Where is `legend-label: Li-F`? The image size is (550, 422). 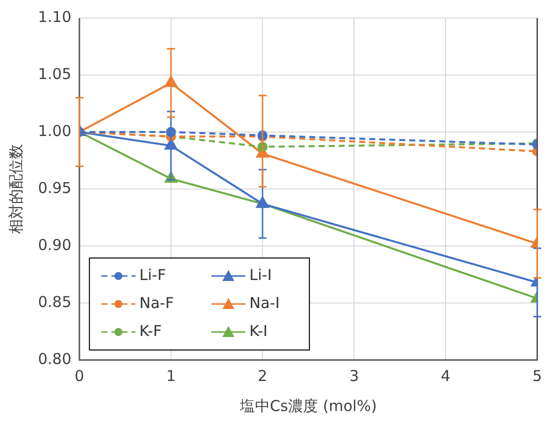 legend-label: Li-F is located at coordinates (152, 275).